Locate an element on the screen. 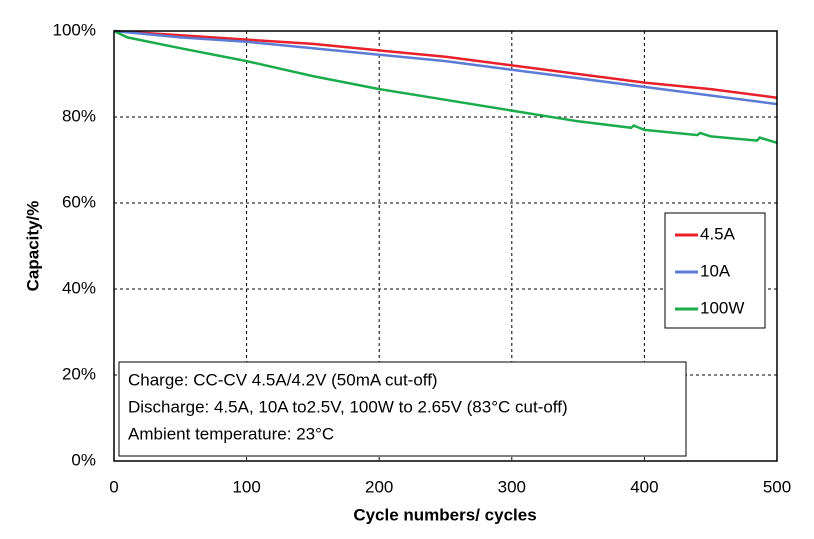 The height and width of the screenshot is (539, 814). y-tick-label: 20% is located at coordinates (79, 373).